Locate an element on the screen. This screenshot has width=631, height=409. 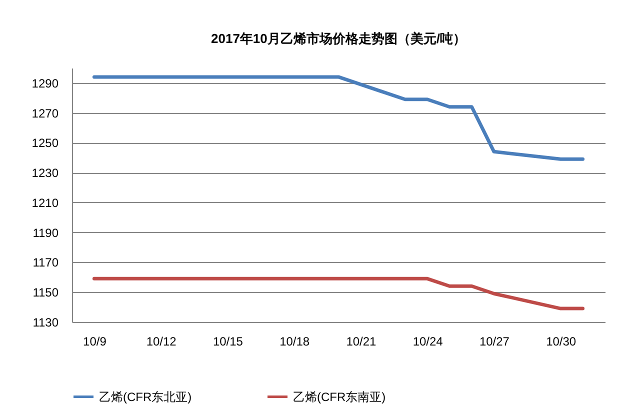
x-tick-label: 10/21 is located at coordinates (361, 341).